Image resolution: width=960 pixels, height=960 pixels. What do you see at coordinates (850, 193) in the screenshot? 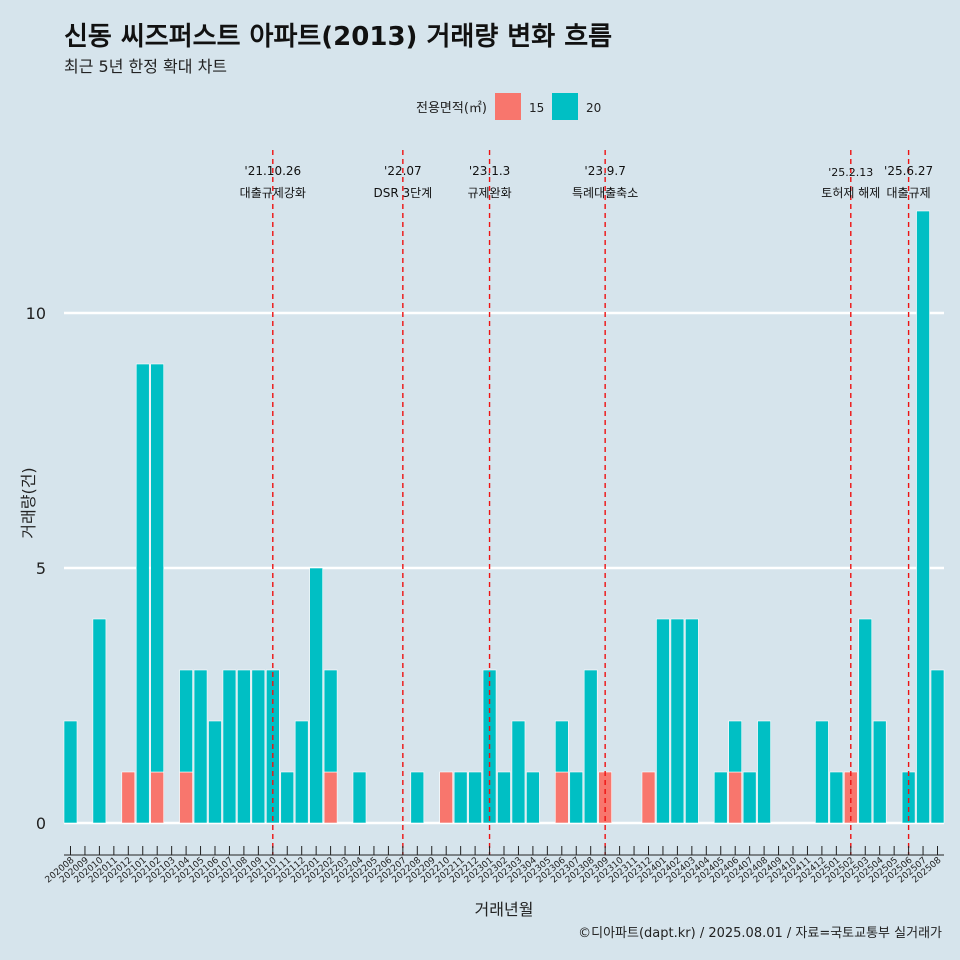
I see `event-label: 토허제 해제` at bounding box center [850, 193].